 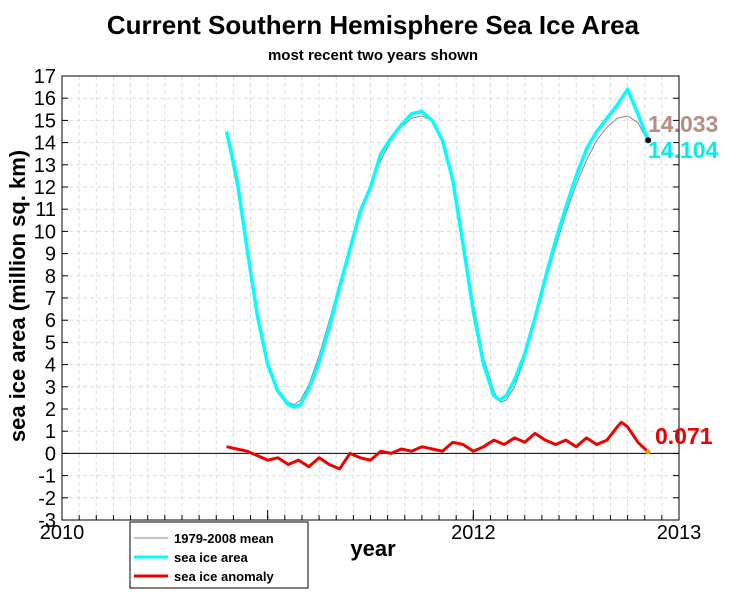 What do you see at coordinates (224, 538) in the screenshot?
I see `legend-label-mean: 1979-2008 mean` at bounding box center [224, 538].